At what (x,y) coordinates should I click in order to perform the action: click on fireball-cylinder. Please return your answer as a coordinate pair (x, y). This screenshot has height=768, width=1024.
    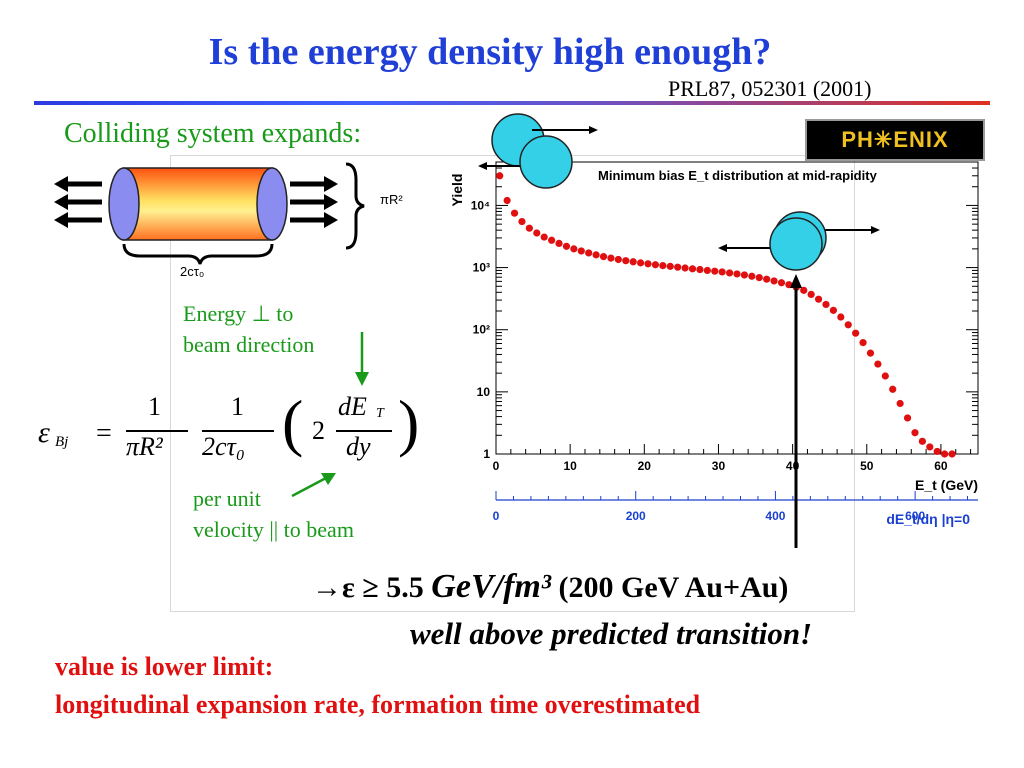
    Looking at the image, I should click on (198, 204).